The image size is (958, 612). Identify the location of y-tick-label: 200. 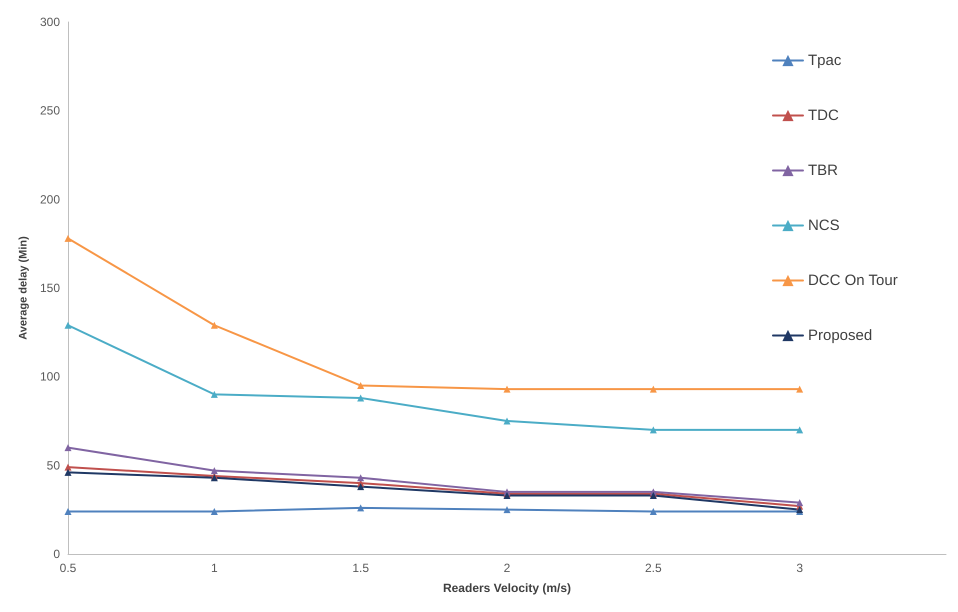
(50, 199).